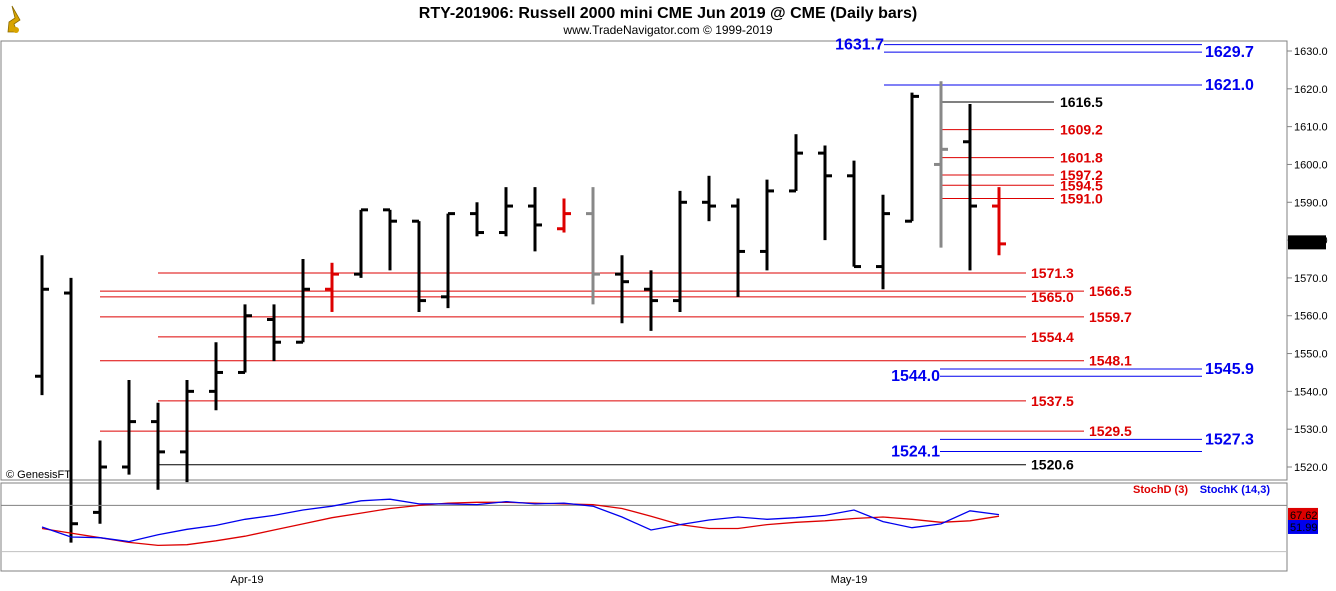  What do you see at coordinates (38, 475) in the screenshot?
I see `copyright-label: © GenesisFT` at bounding box center [38, 475].